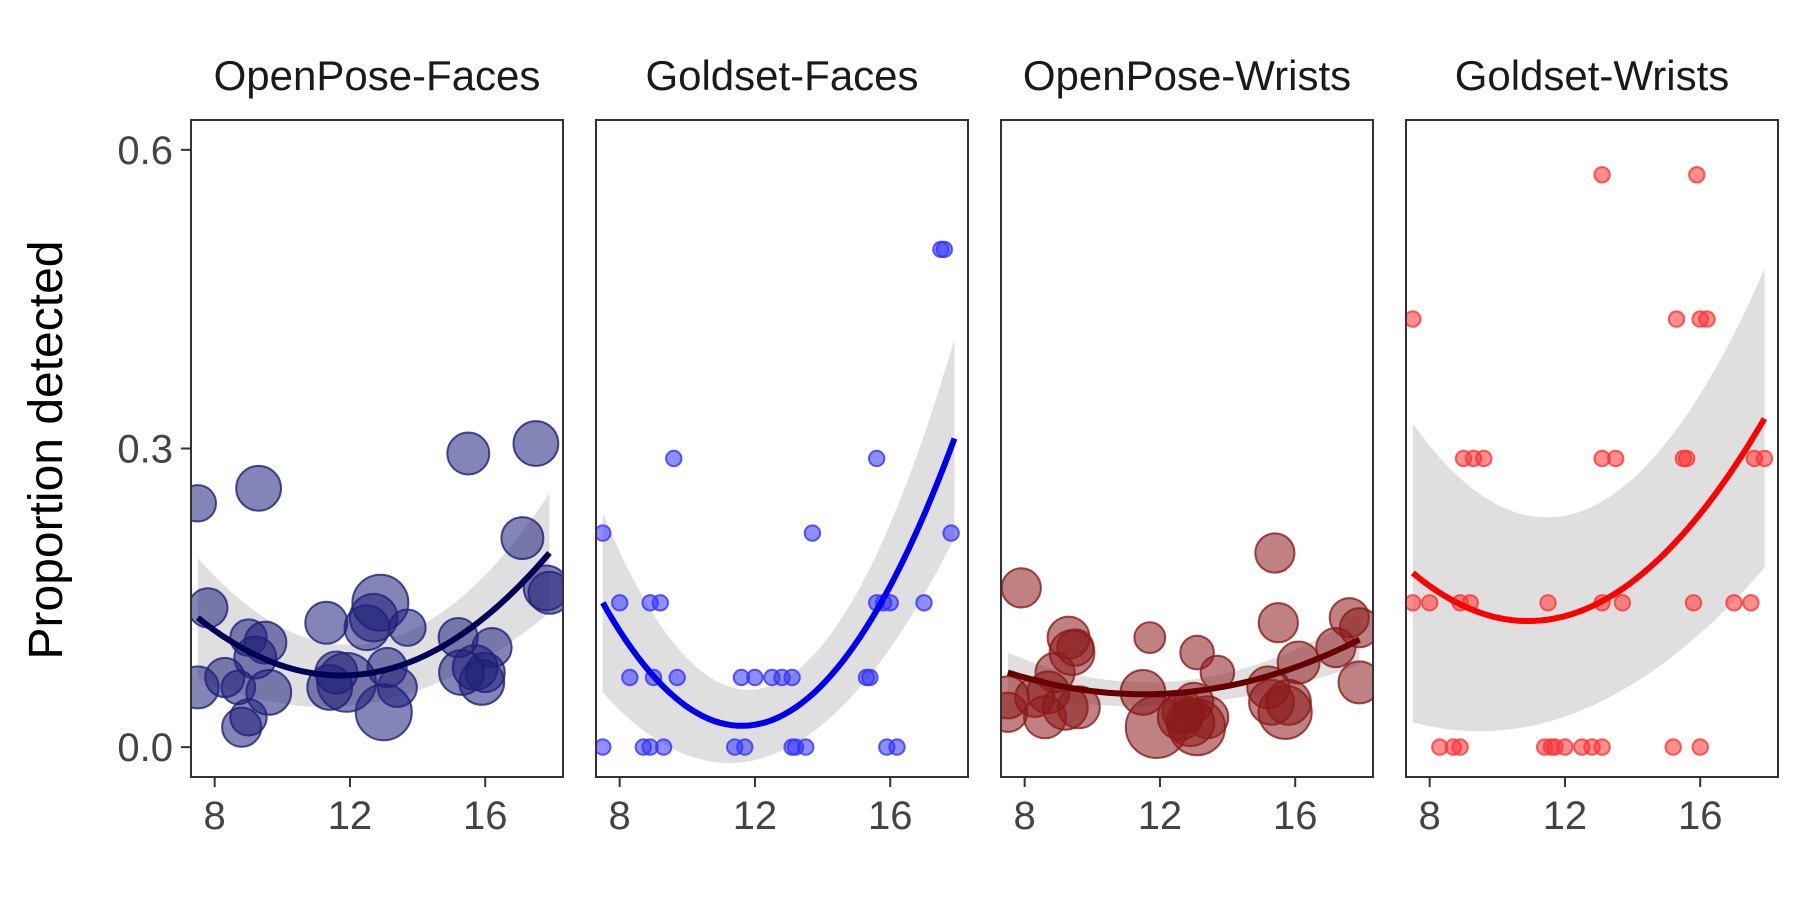 This screenshot has height=900, width=1800. Describe the element at coordinates (1592, 75) in the screenshot. I see `facet-title: Goldset-Wrists` at that location.